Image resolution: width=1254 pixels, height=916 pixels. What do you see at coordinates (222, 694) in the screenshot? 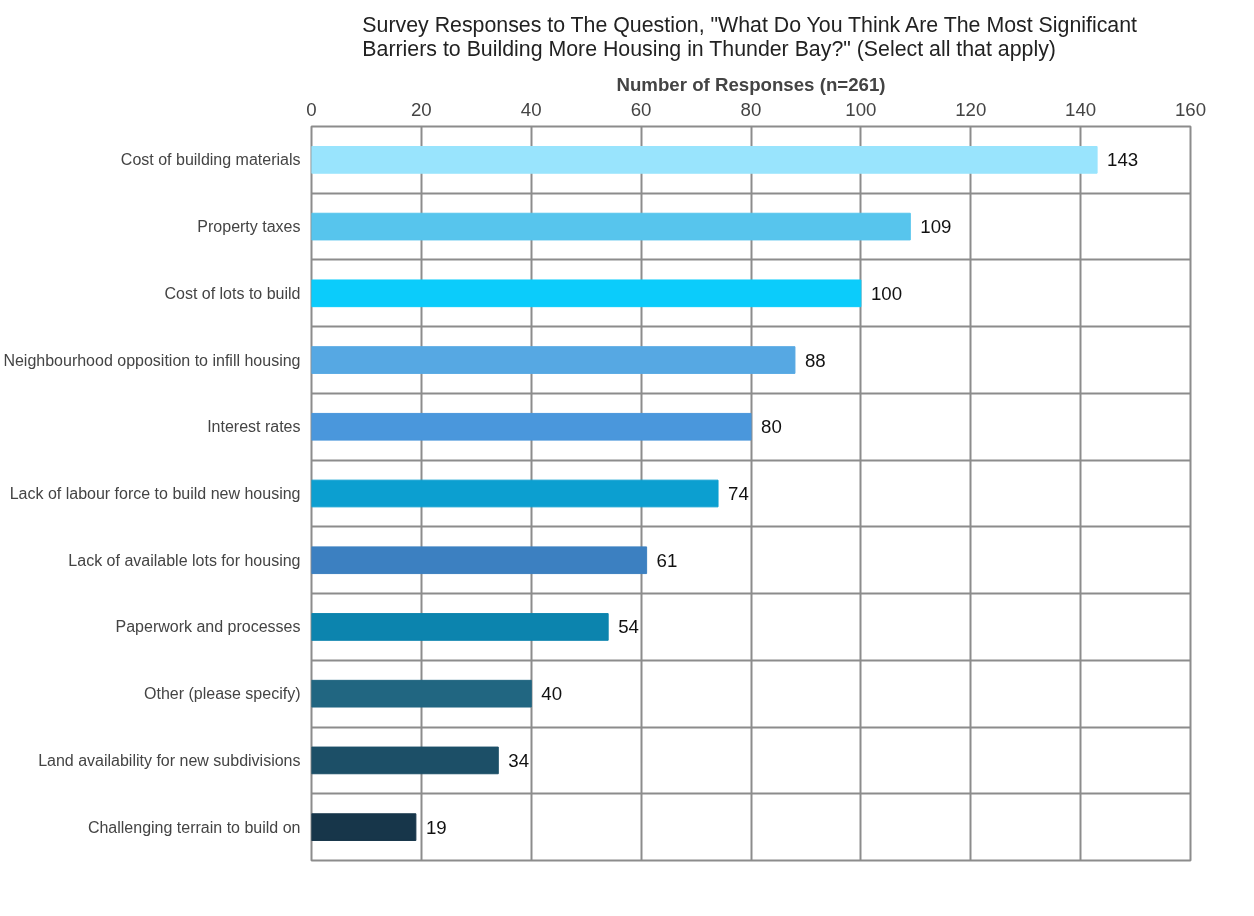
I see `y-tick-label: Other (please specify)` at bounding box center [222, 694].